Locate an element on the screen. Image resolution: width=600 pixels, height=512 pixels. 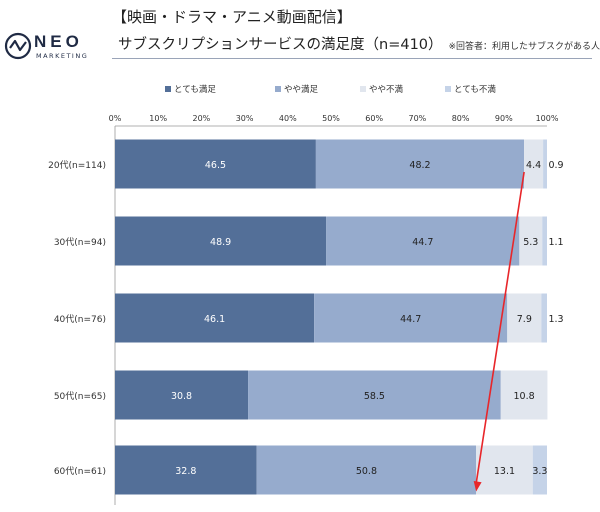
data-label: 4.4 is located at coordinates (533, 165).